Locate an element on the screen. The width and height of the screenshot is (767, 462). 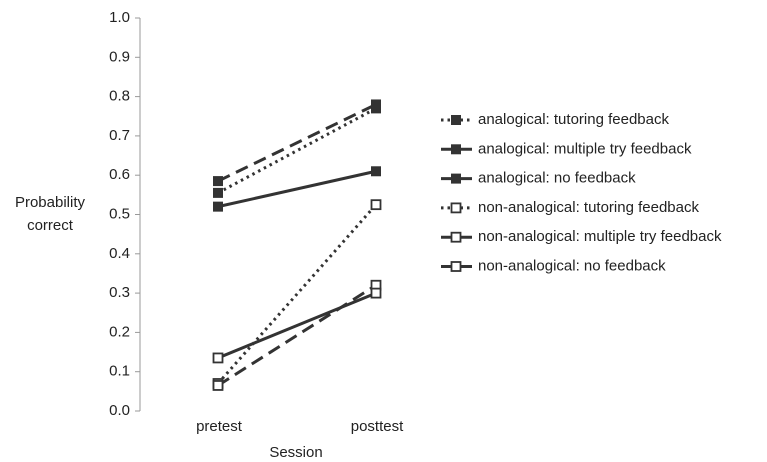
x-tick-label: posttest is located at coordinates (377, 426).